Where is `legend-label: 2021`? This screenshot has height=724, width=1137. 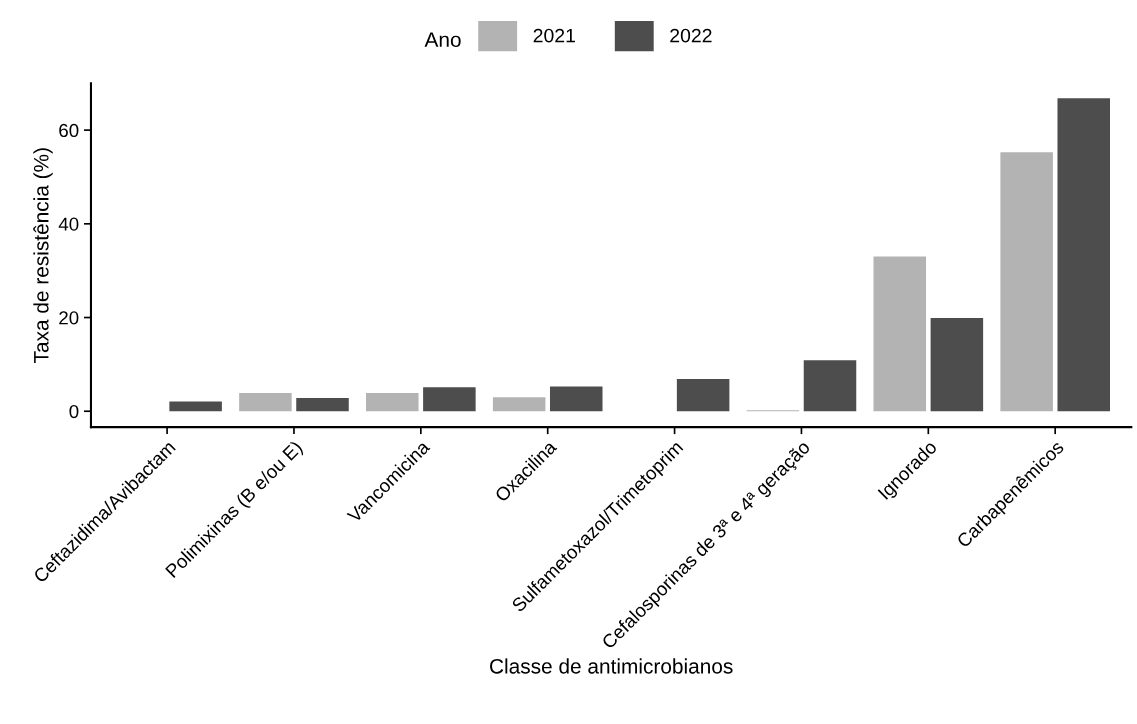
legend-label: 2021 is located at coordinates (554, 35).